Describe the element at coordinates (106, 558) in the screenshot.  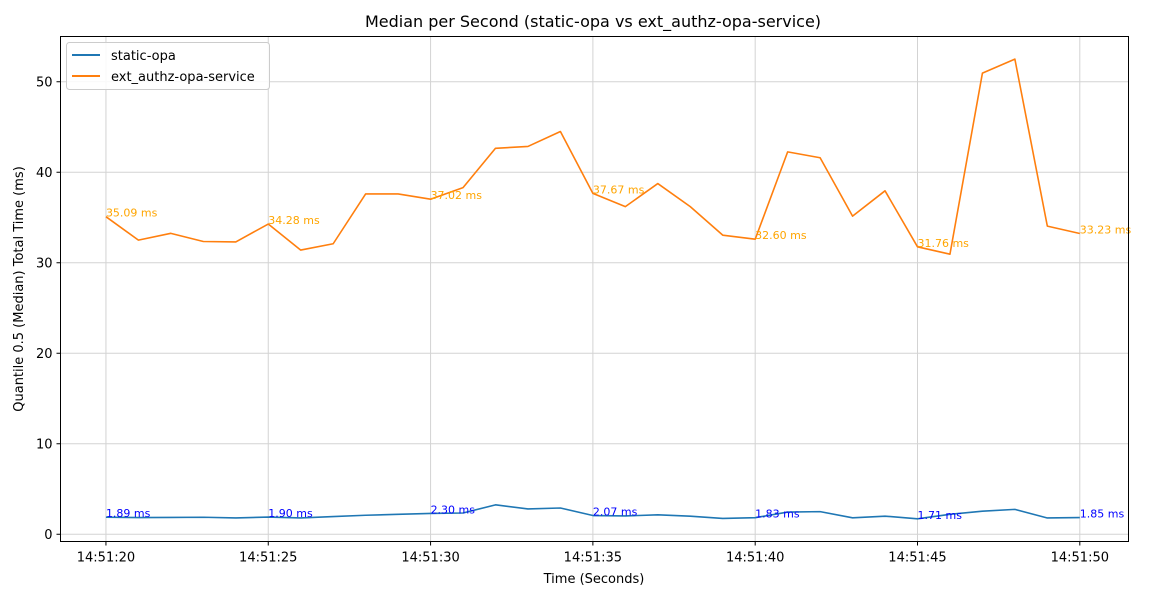
I see `x-tick-label: 14:51:20` at that location.